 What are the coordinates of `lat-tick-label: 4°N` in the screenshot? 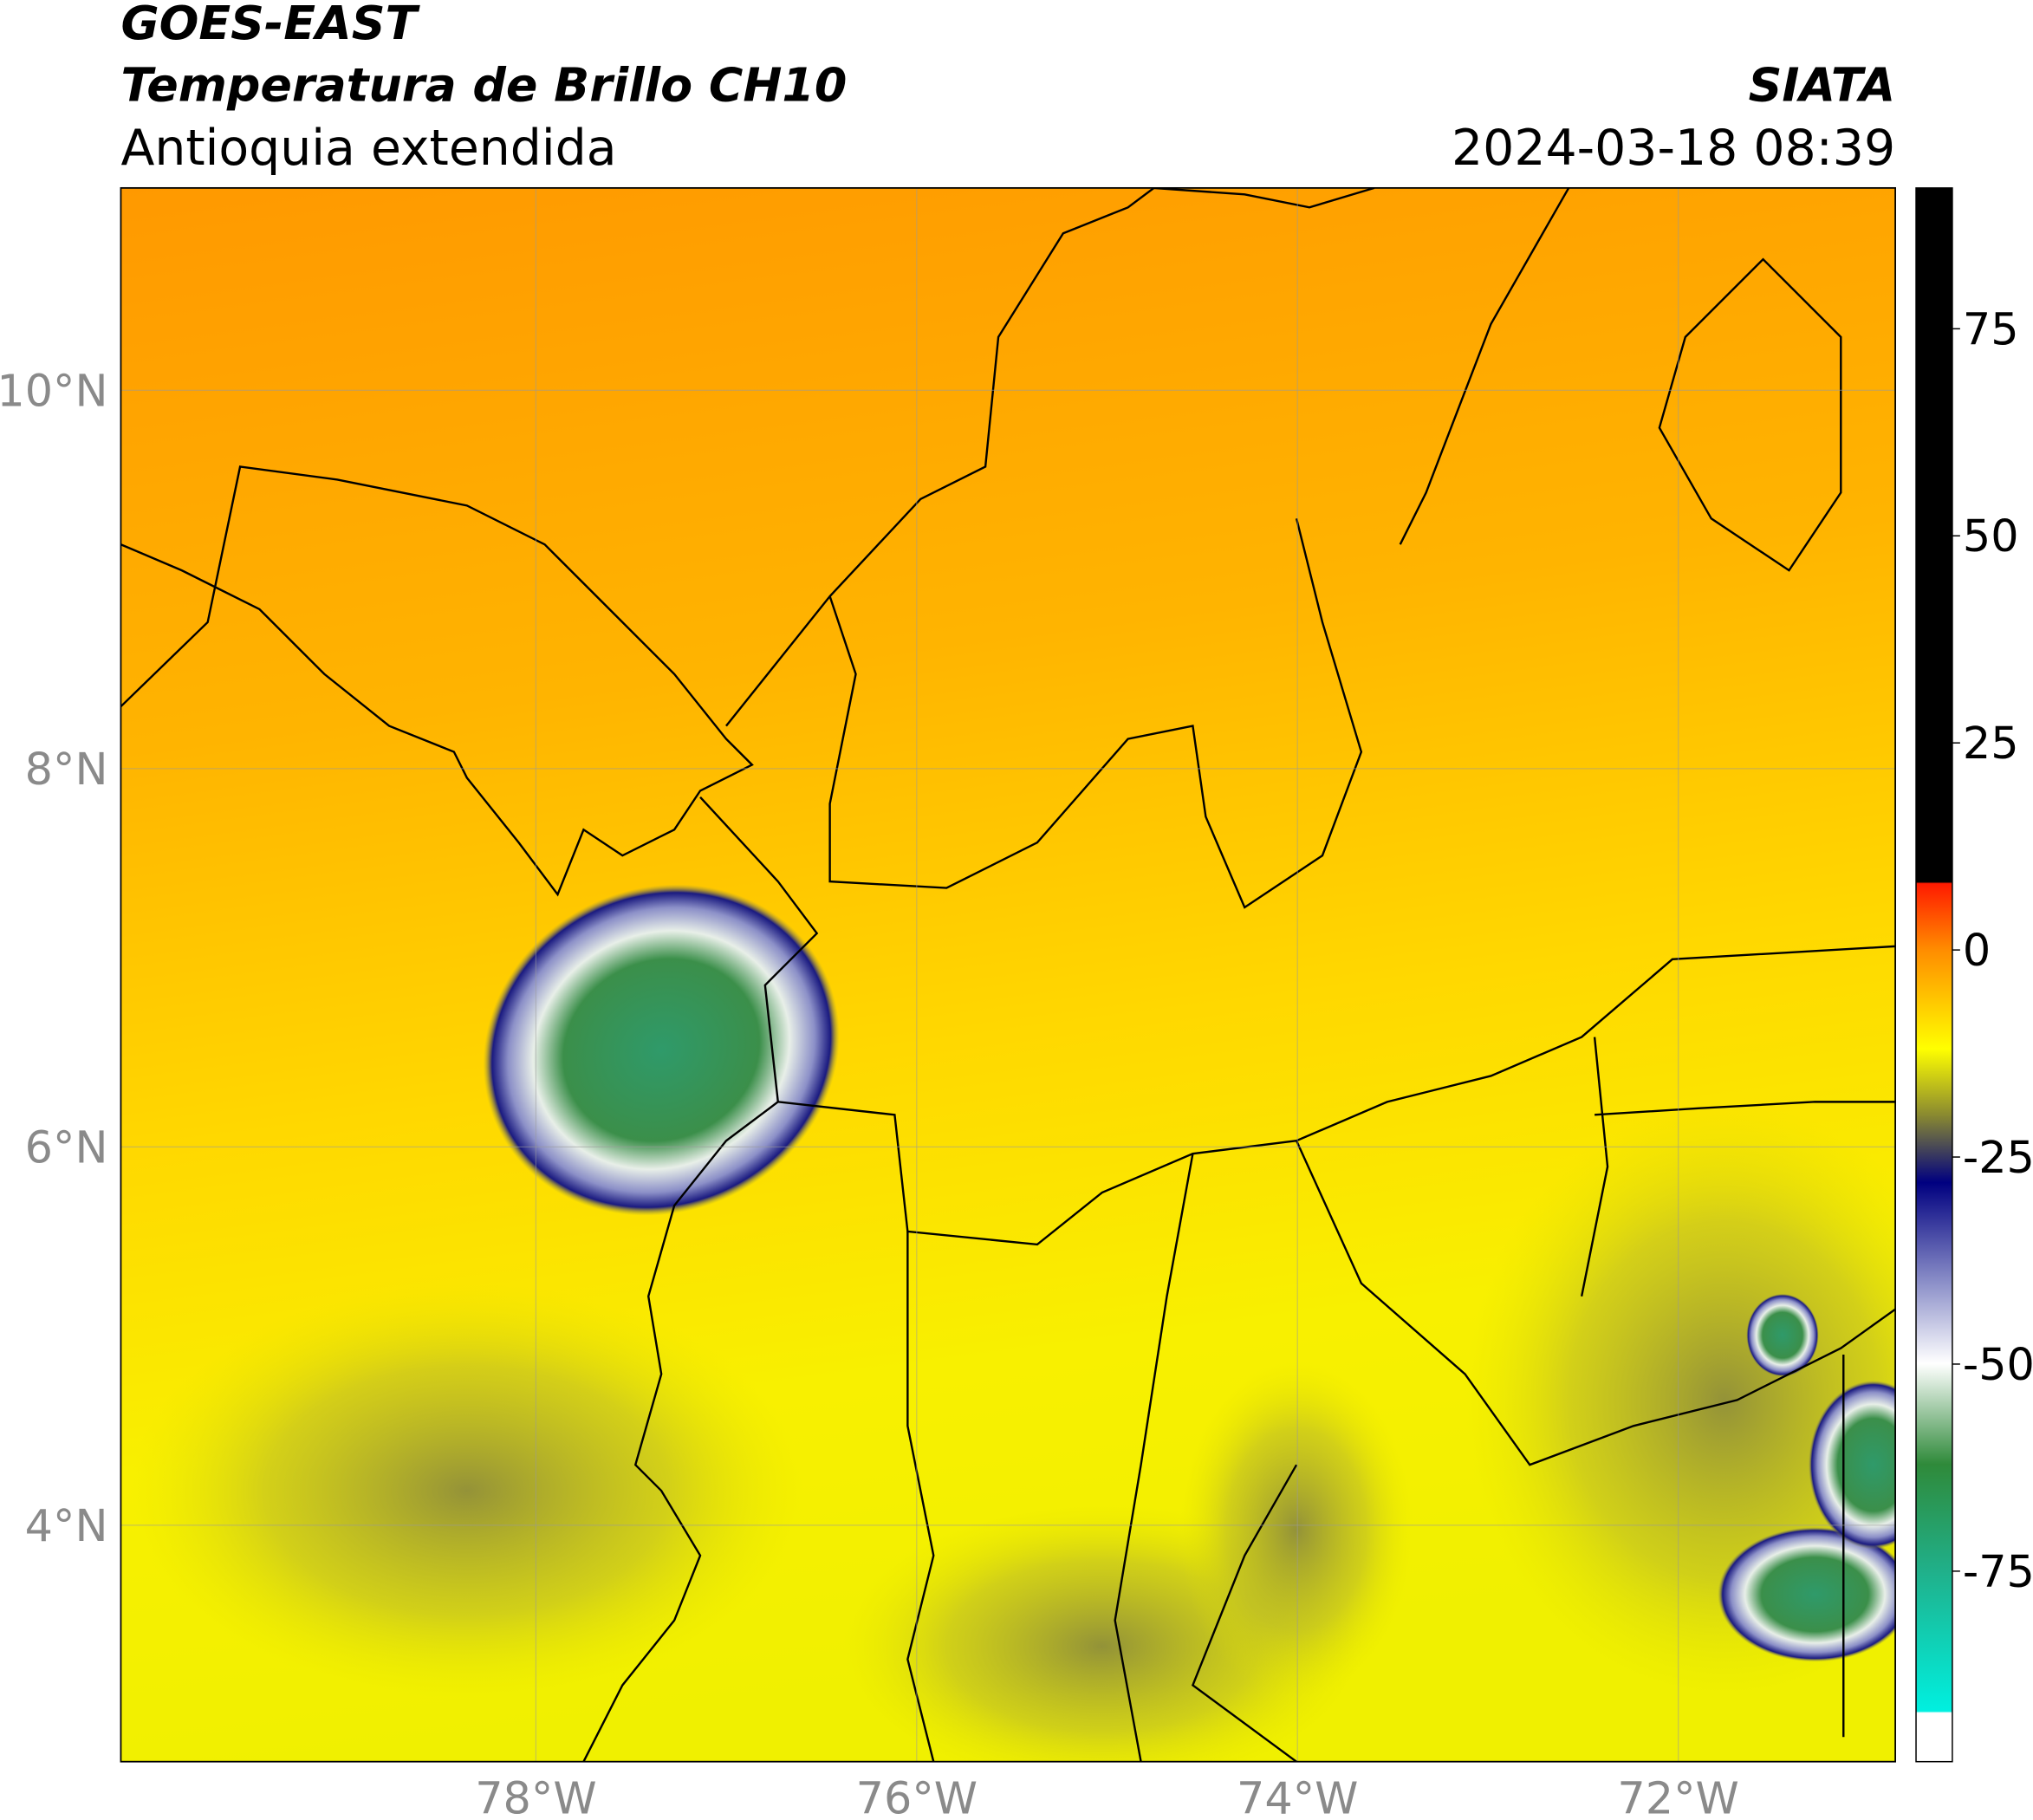 It's located at (66, 1525).